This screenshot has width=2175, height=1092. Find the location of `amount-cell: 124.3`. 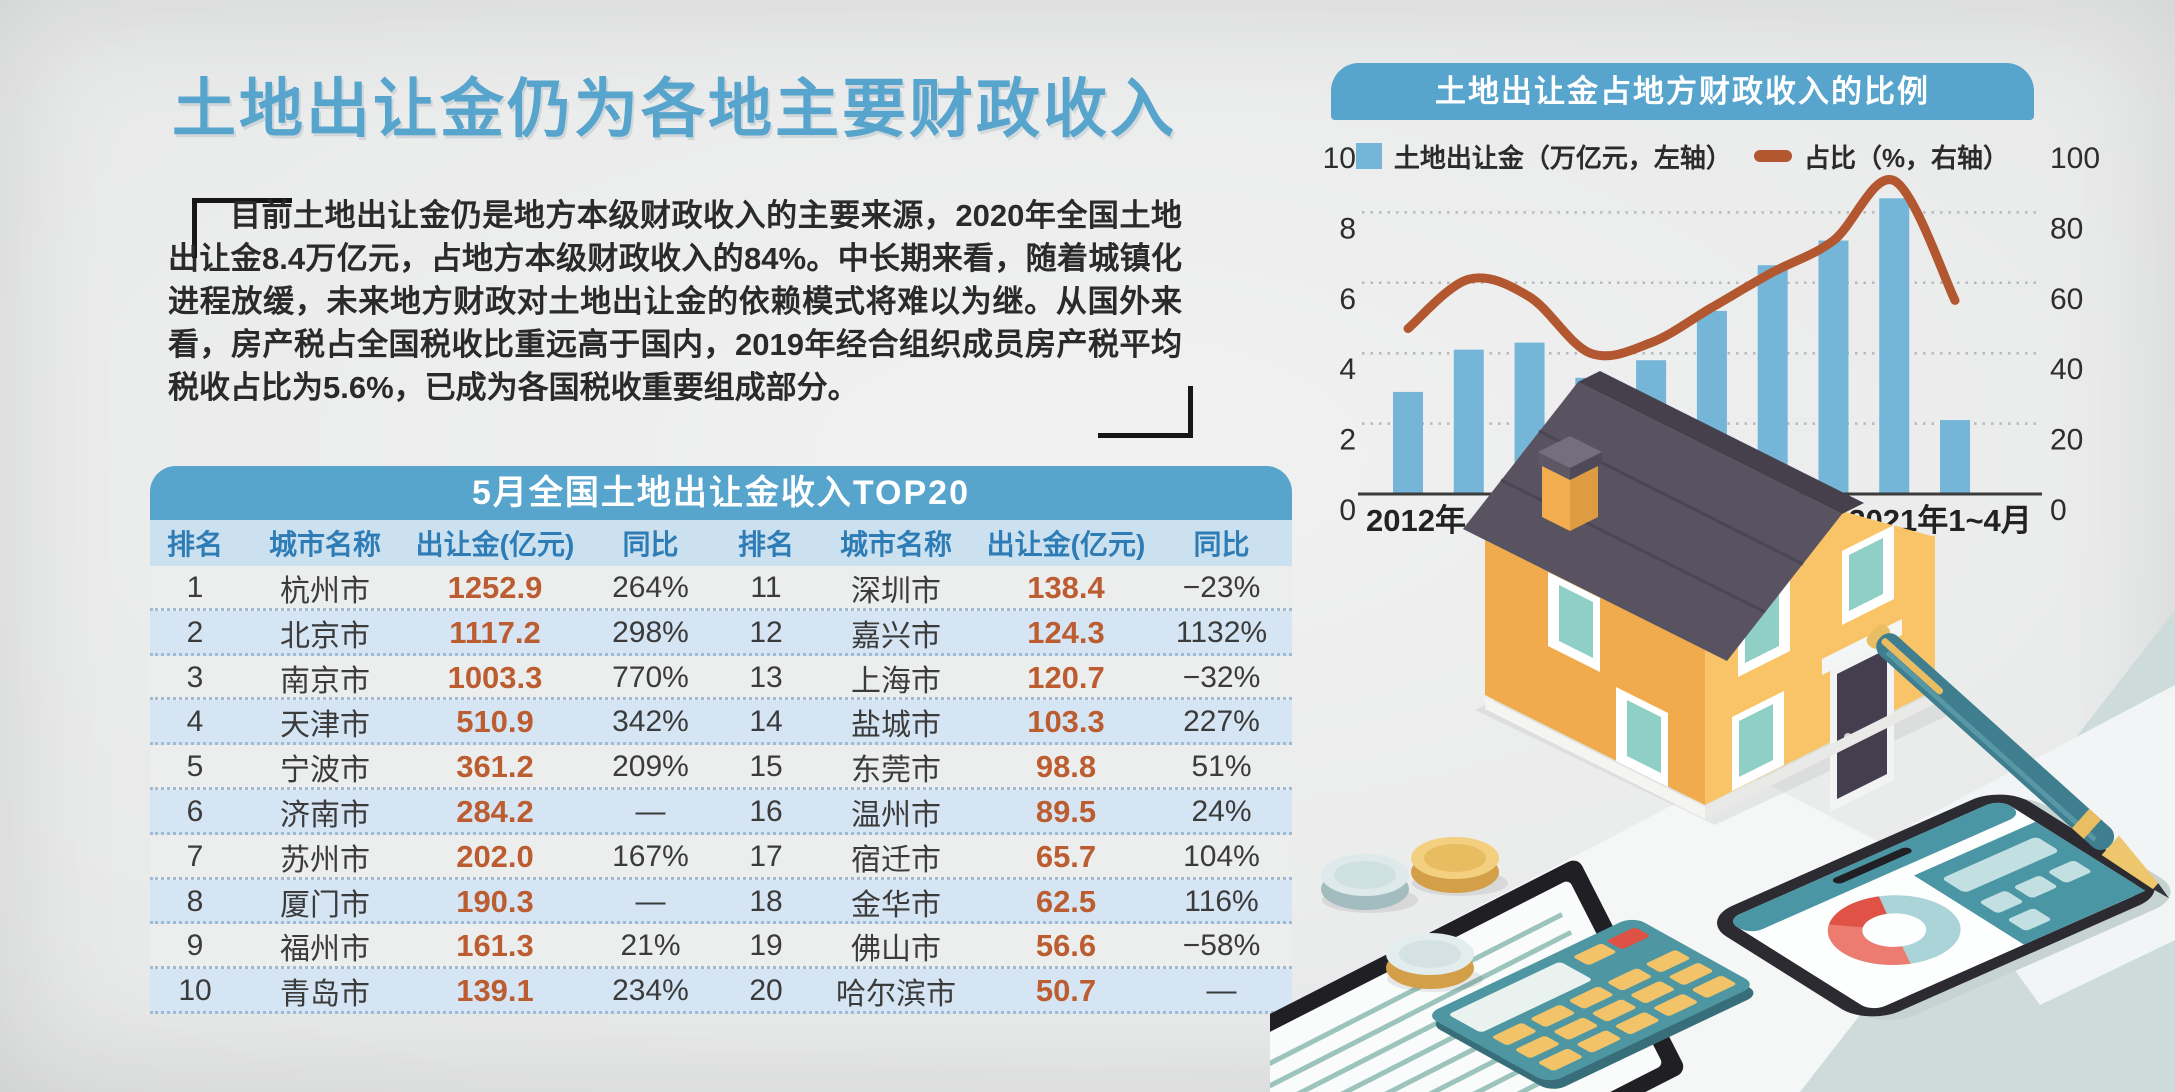

amount-cell: 124.3 is located at coordinates (1066, 632).